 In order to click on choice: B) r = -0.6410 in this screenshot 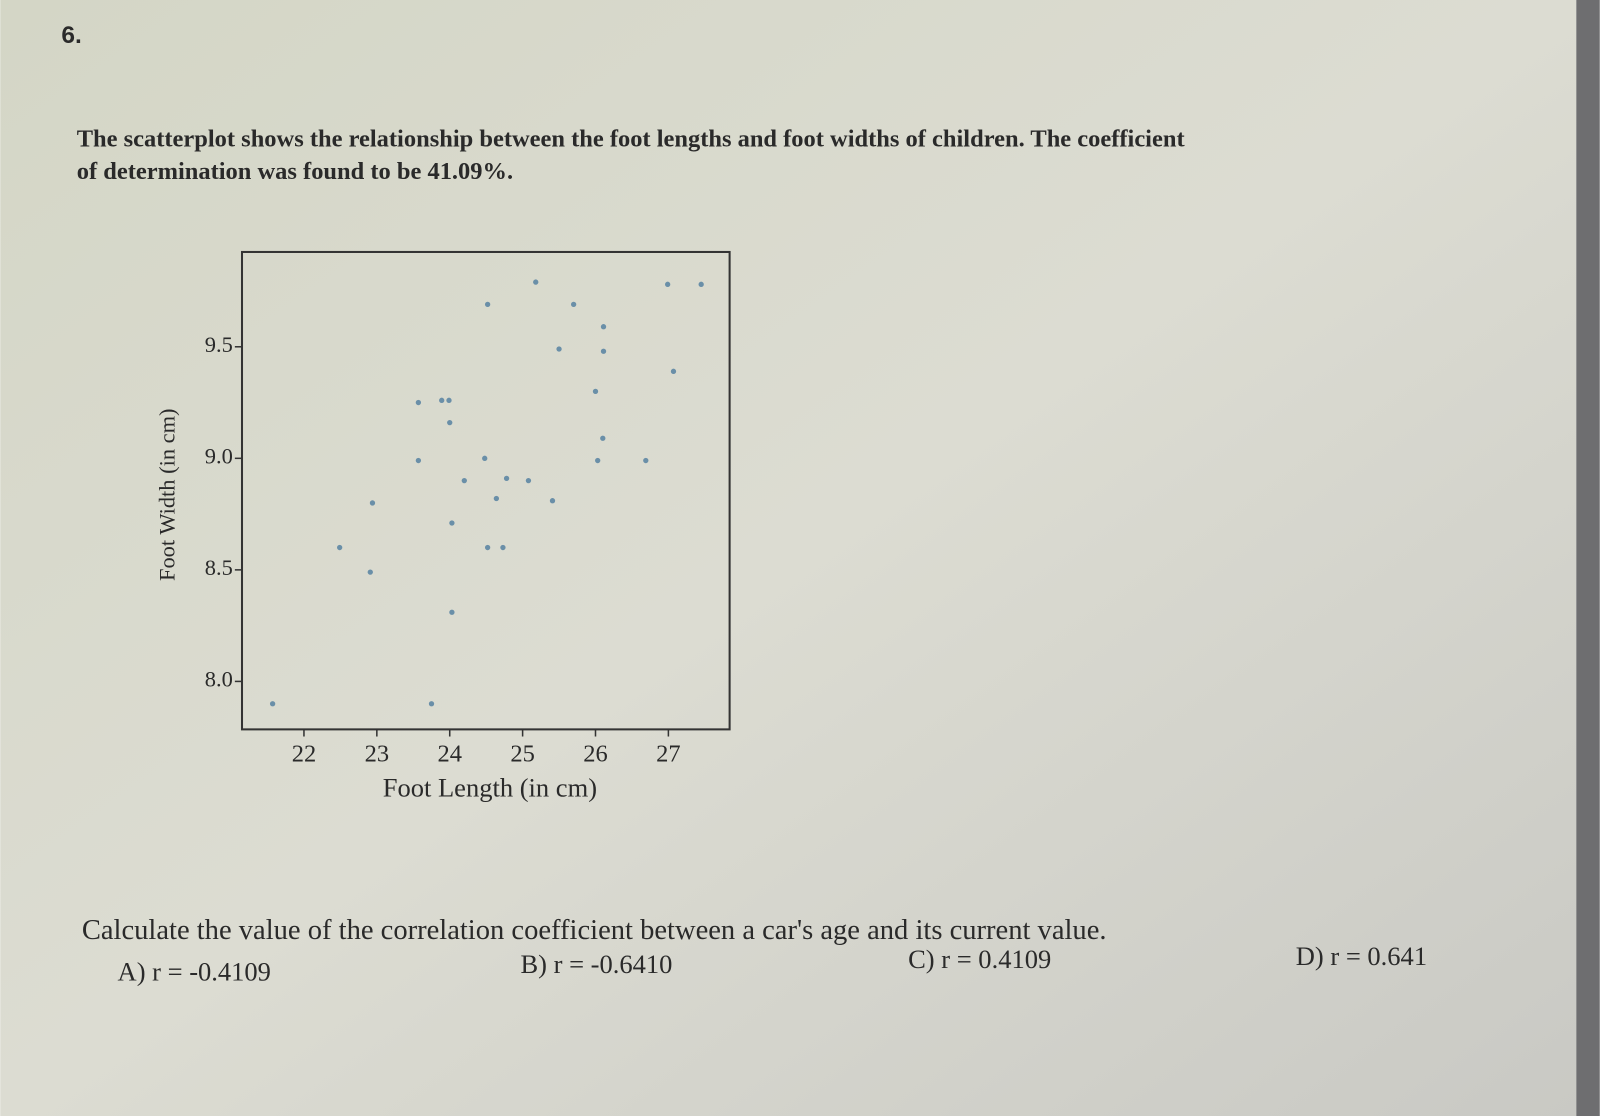, I will do `click(596, 964)`.